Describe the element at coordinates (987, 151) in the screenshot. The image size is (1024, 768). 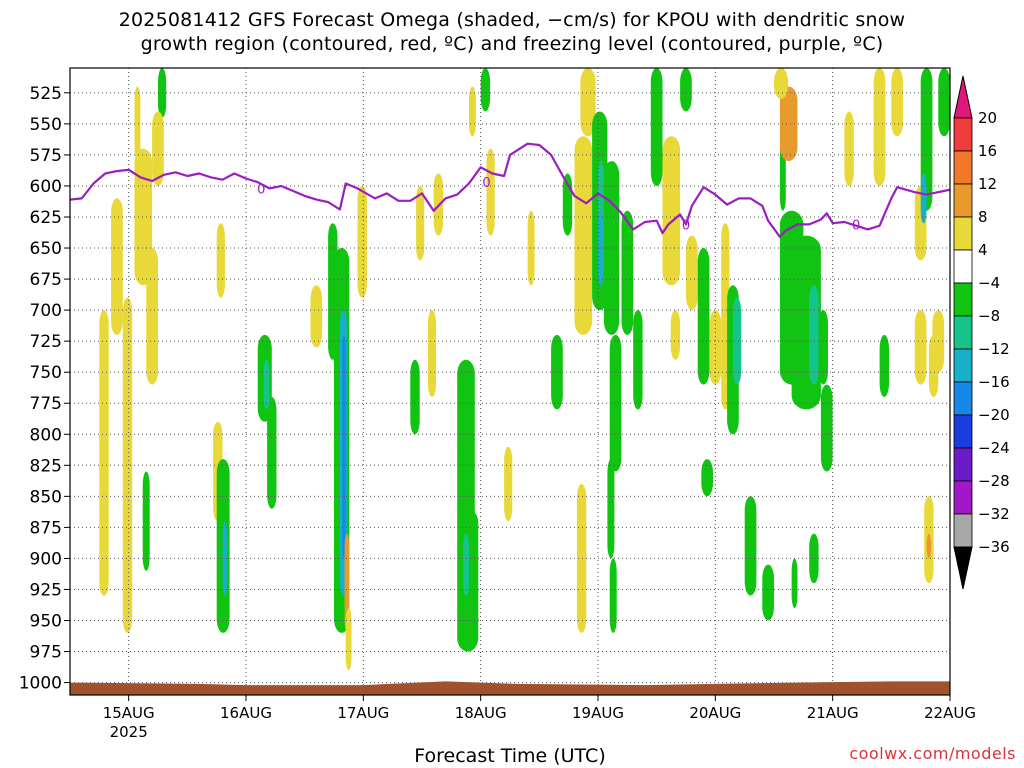
I see `colorbar-label: 16` at that location.